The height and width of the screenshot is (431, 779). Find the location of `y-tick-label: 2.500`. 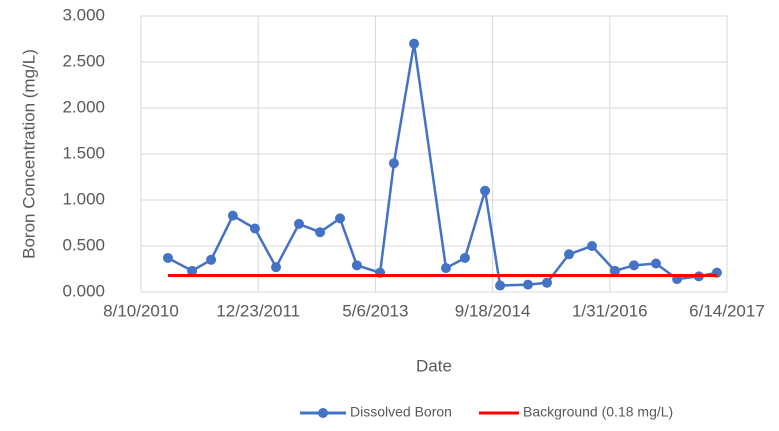

y-tick-label: 2.500 is located at coordinates (83, 60).